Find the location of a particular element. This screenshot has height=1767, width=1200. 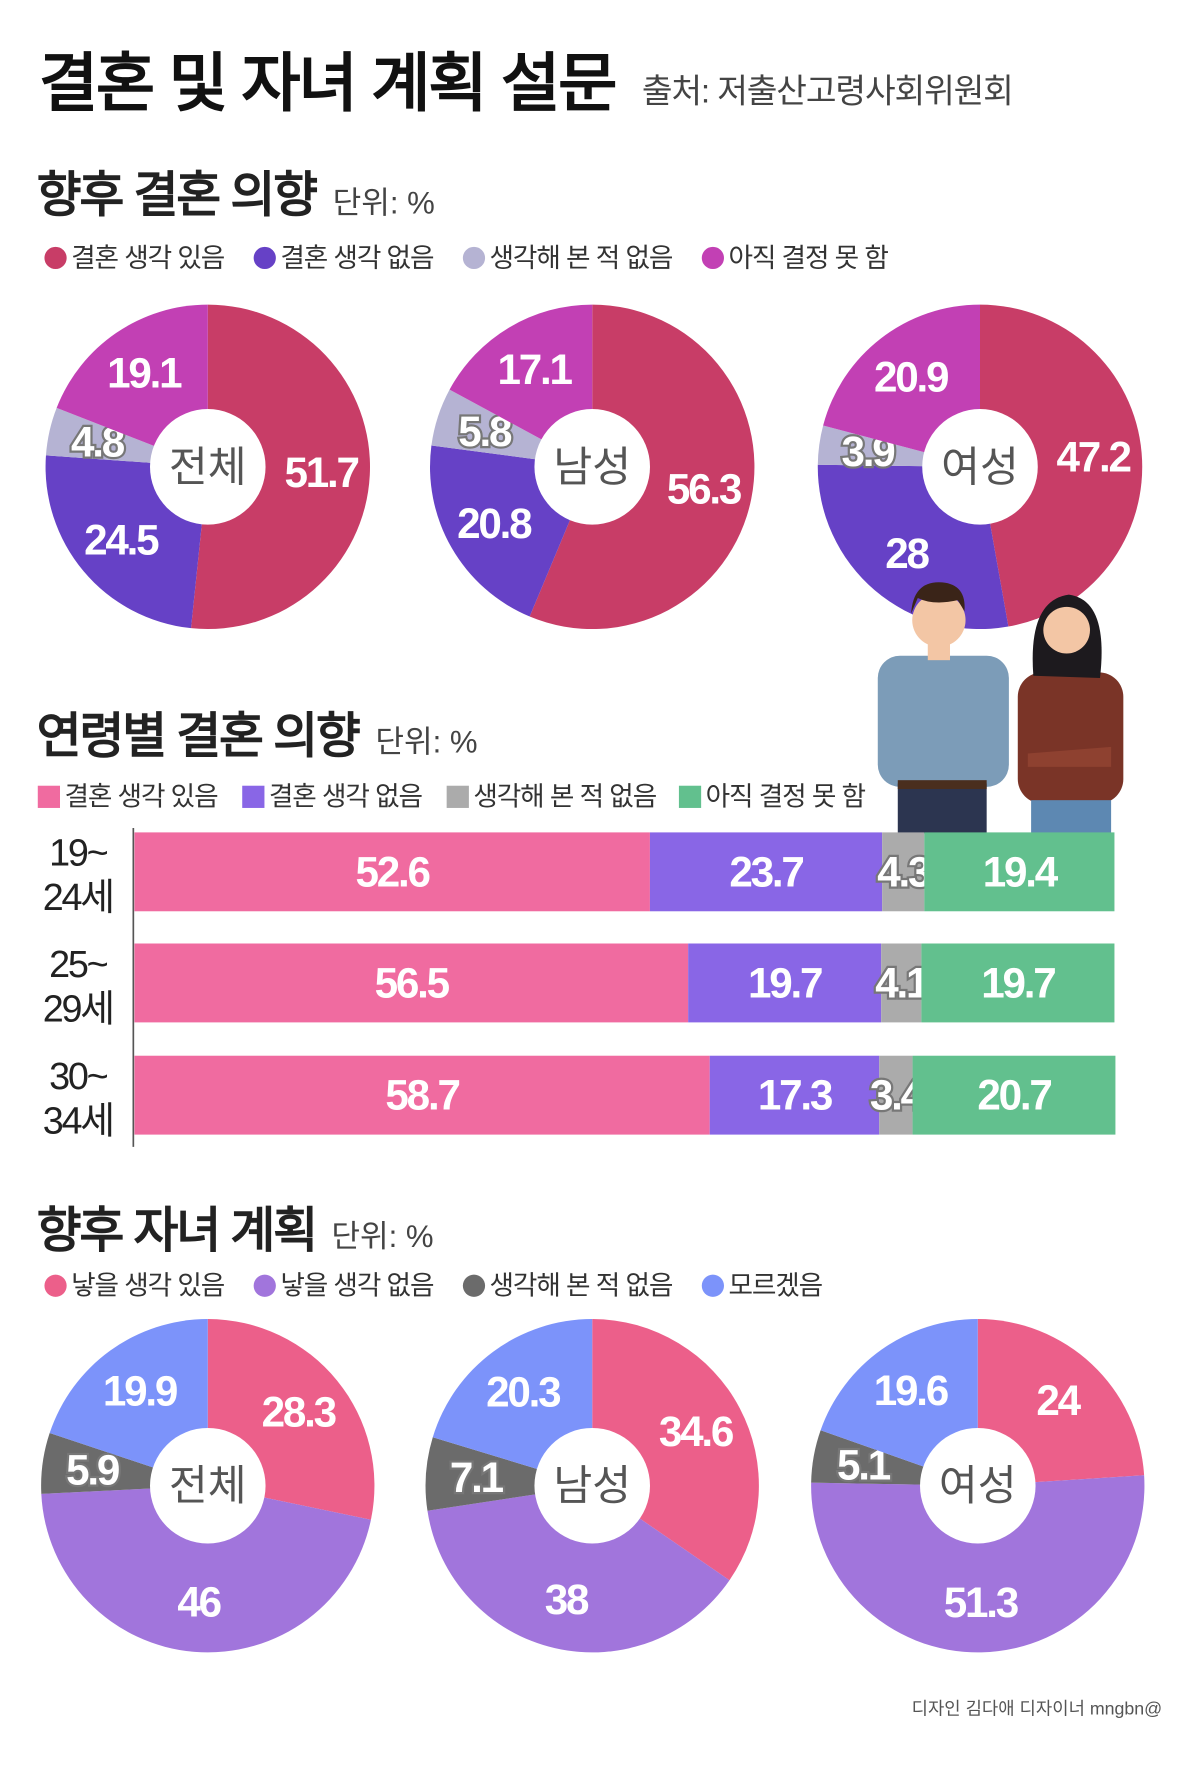

slice-value-label: 24 is located at coordinates (1058, 1400).